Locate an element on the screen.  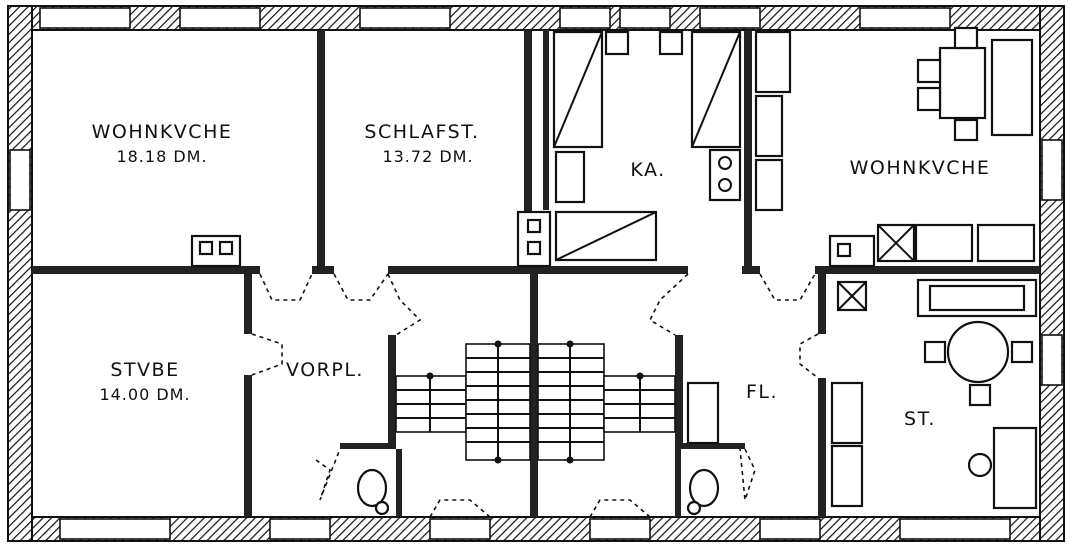
room-label-flur: FL. is located at coordinates (762, 392).